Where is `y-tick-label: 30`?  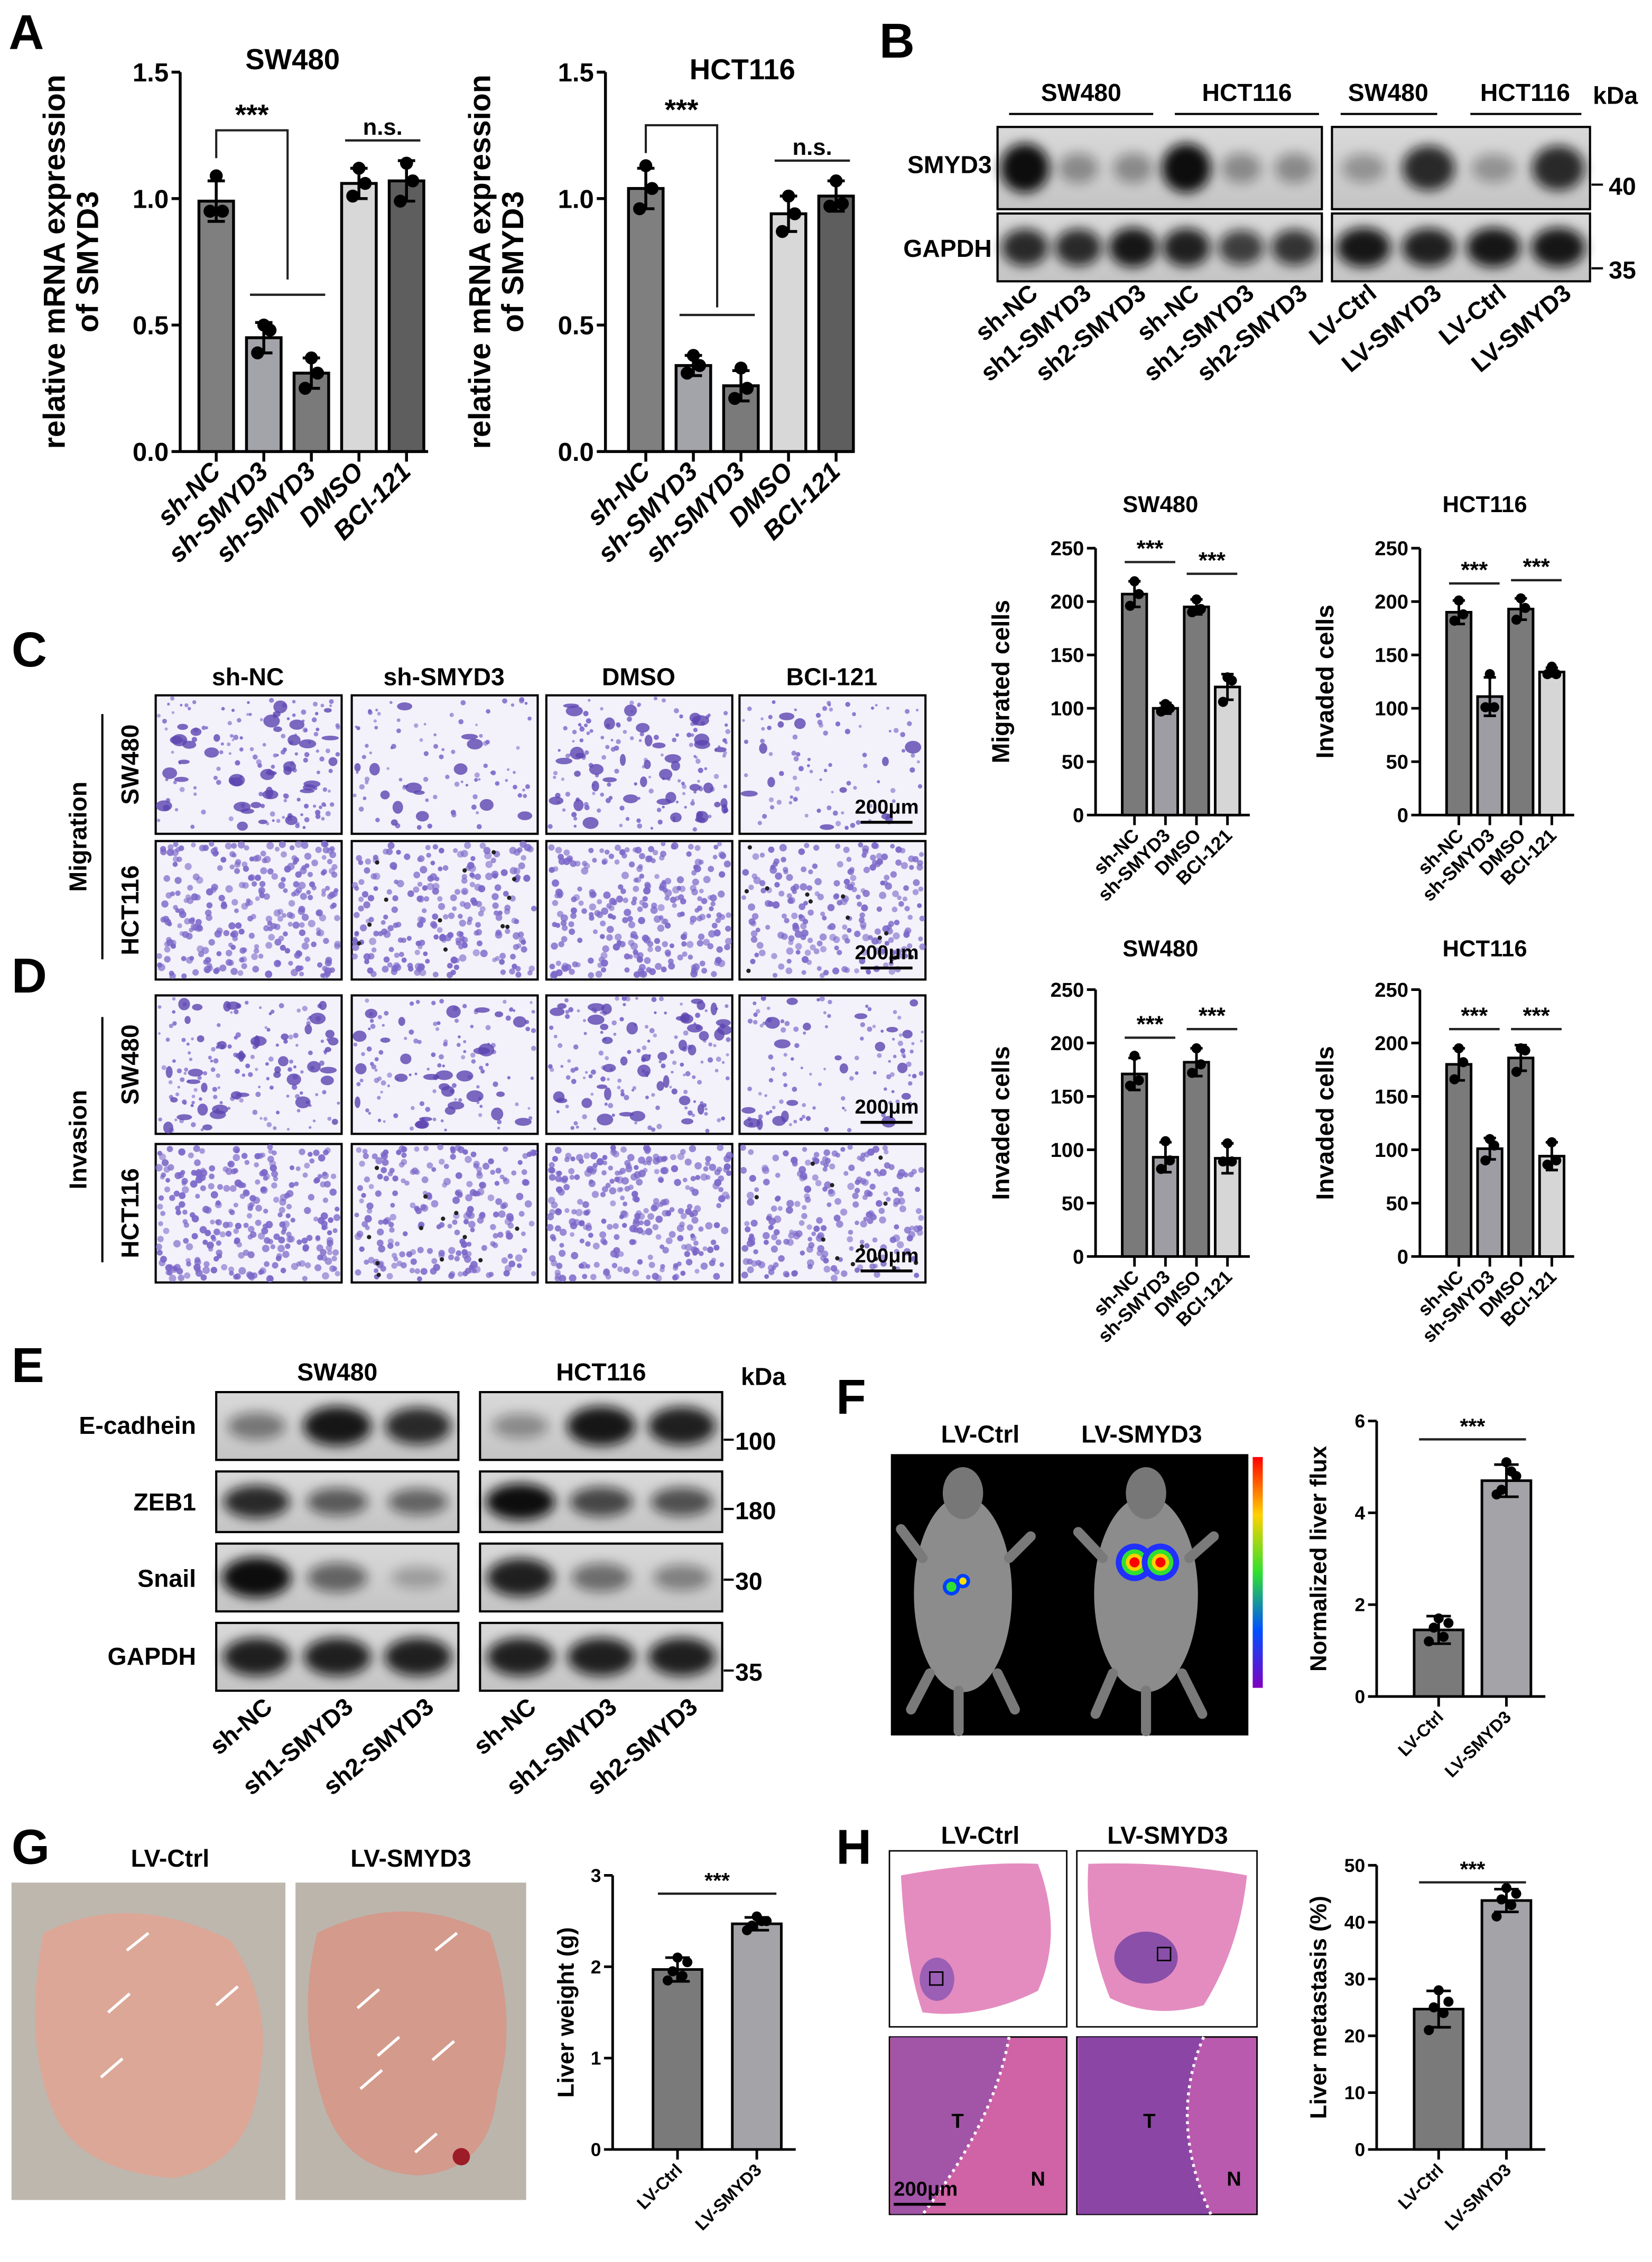 y-tick-label: 30 is located at coordinates (1355, 1979).